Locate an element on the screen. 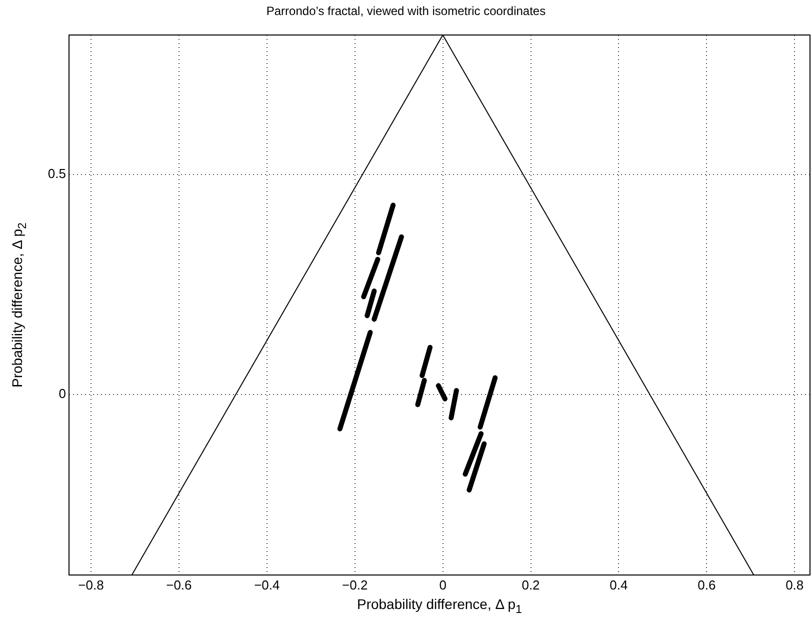 The width and height of the screenshot is (812, 624). x-tick-label: −0.4 is located at coordinates (267, 584).